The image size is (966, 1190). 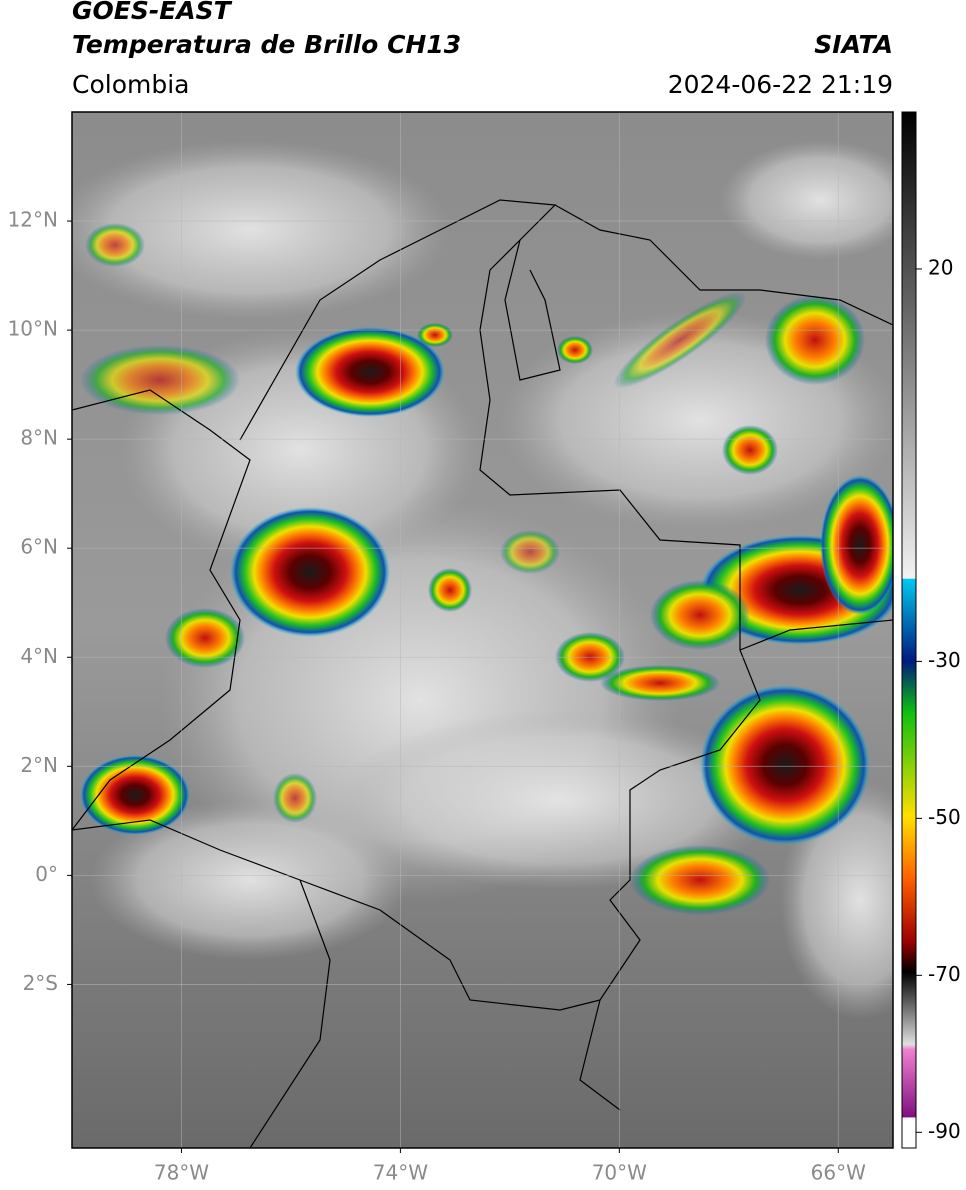 What do you see at coordinates (780, 84) in the screenshot?
I see `timestamp: 2024-06-22 21:19` at bounding box center [780, 84].